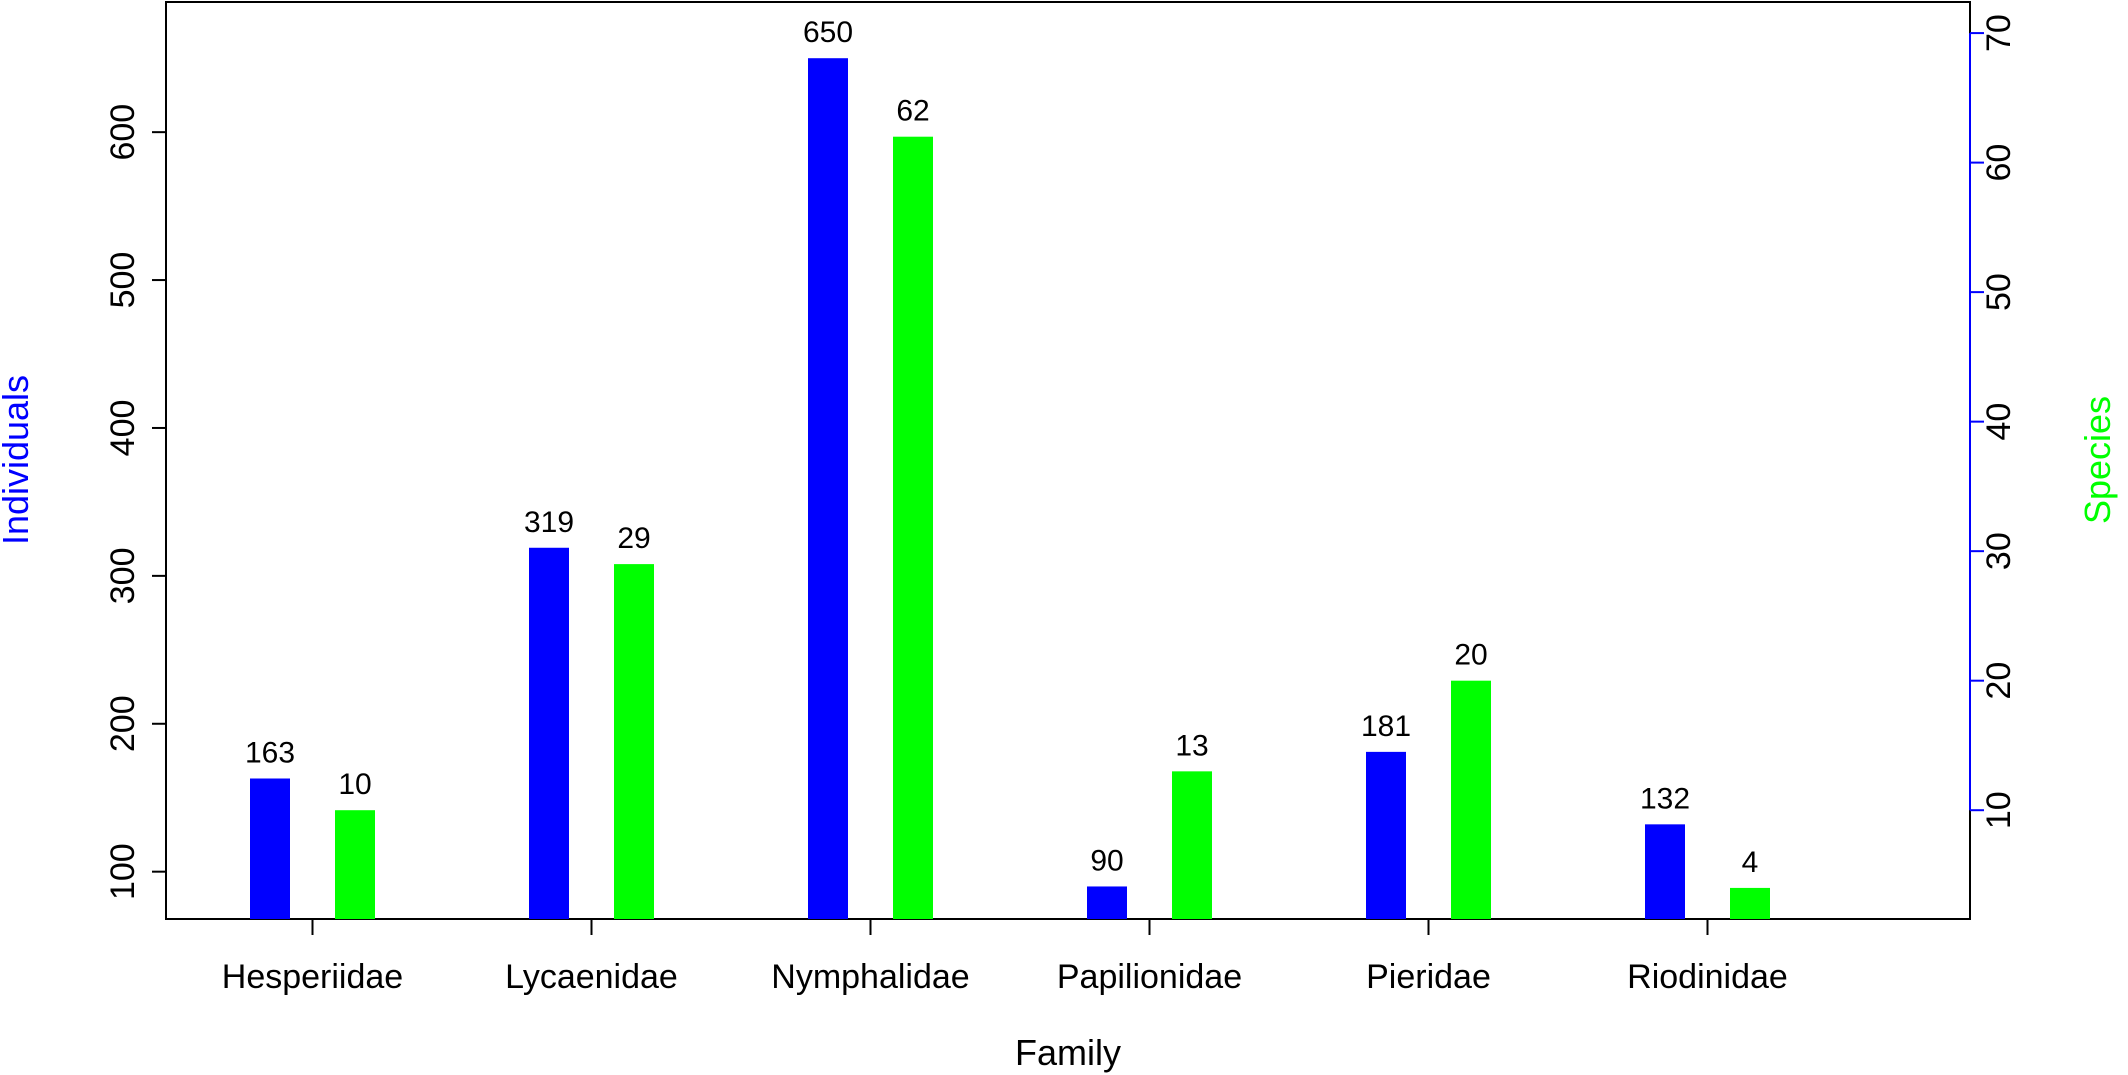 The width and height of the screenshot is (2128, 1075). I want to click on bar-individuals-nymphalidae, so click(828, 488).